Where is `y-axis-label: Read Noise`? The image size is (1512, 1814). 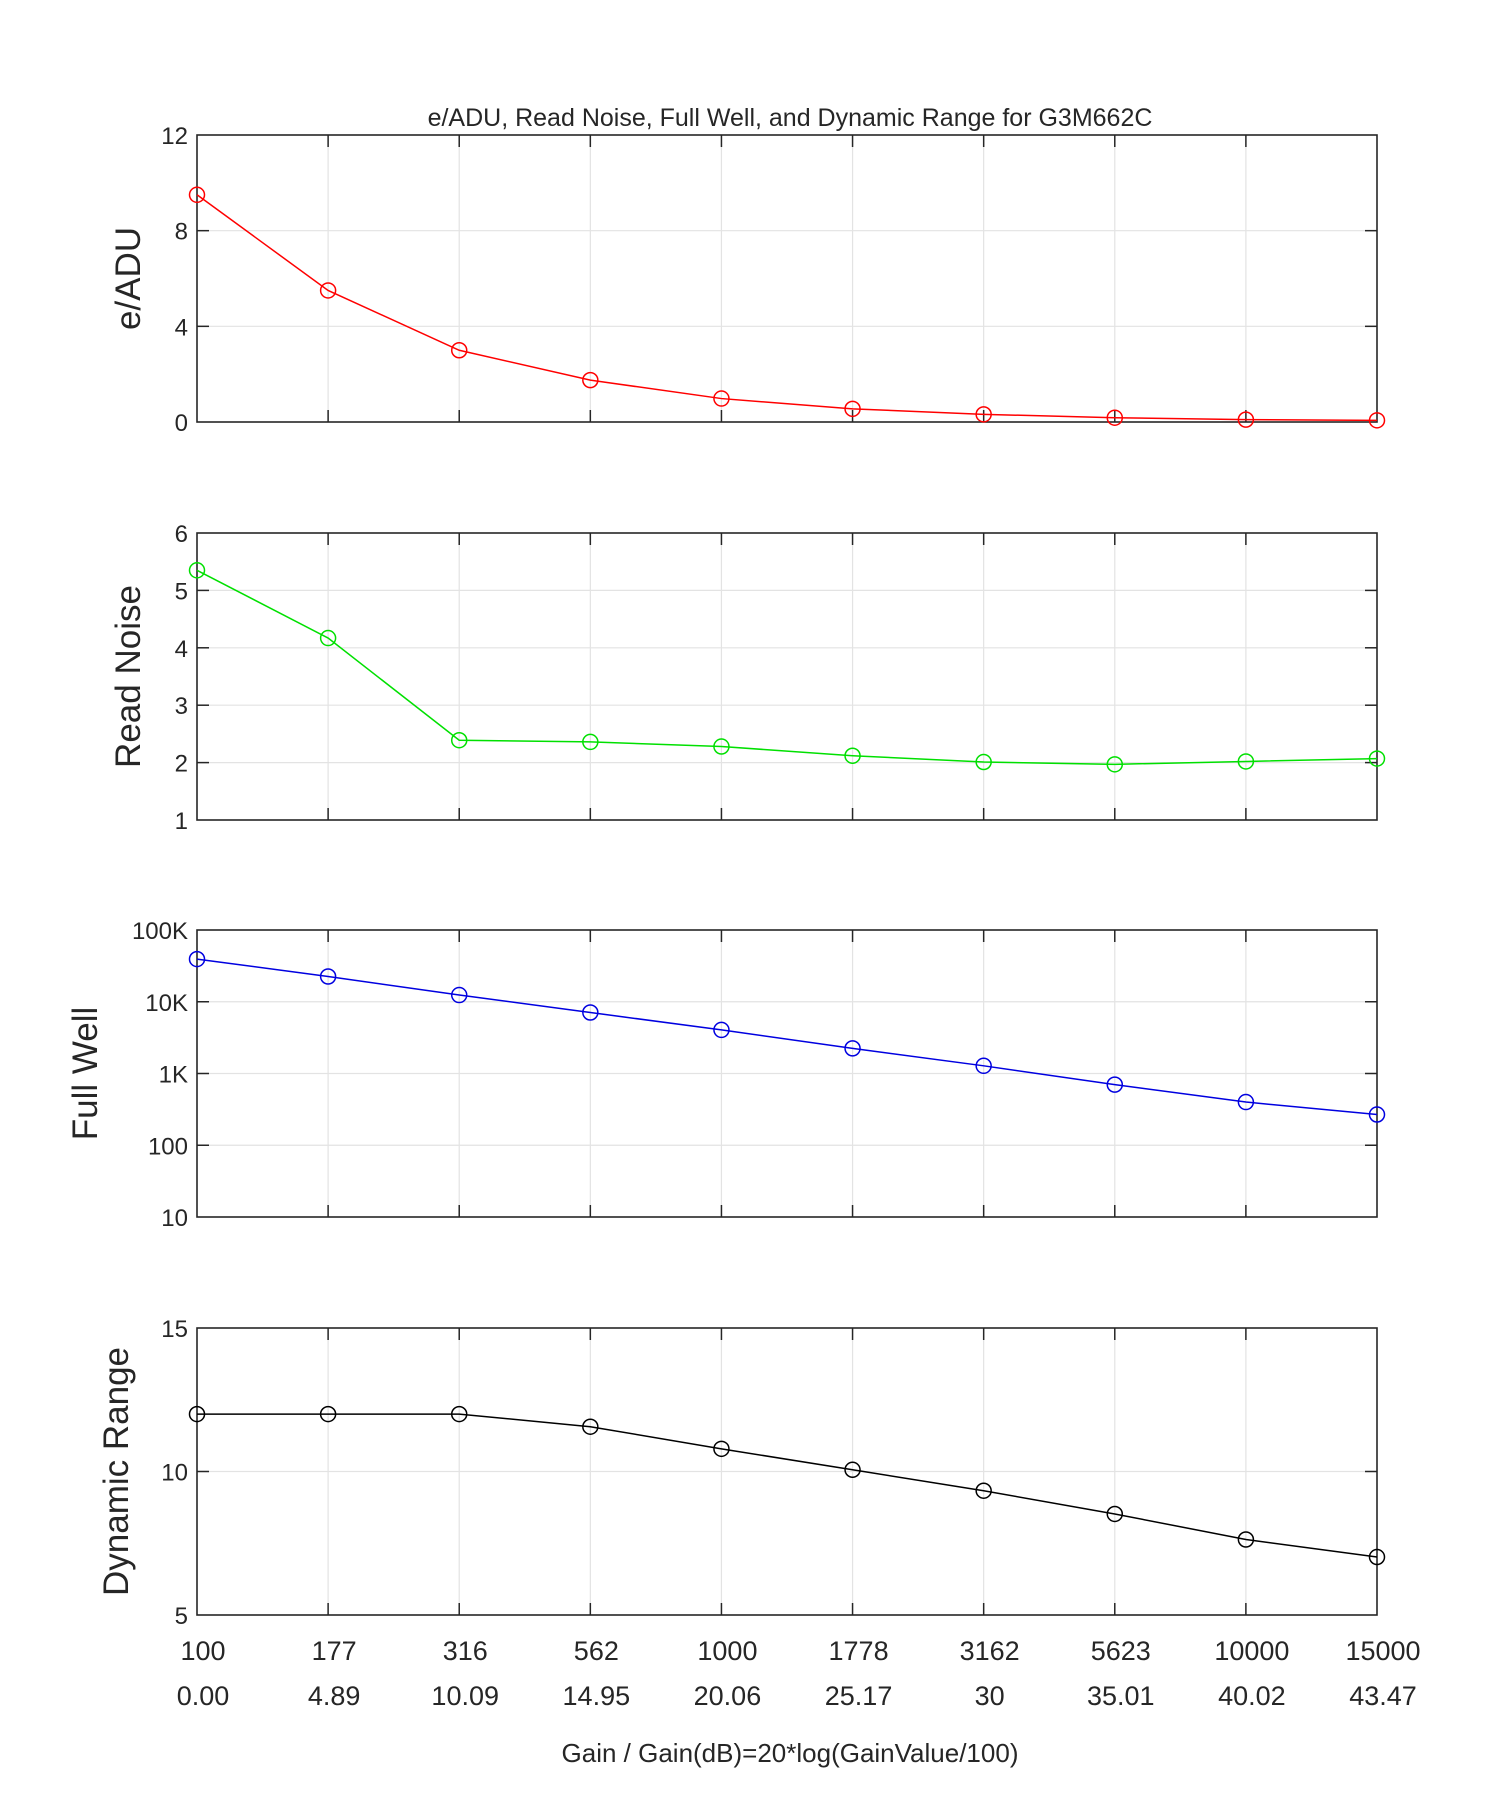 y-axis-label: Read Noise is located at coordinates (128, 676).